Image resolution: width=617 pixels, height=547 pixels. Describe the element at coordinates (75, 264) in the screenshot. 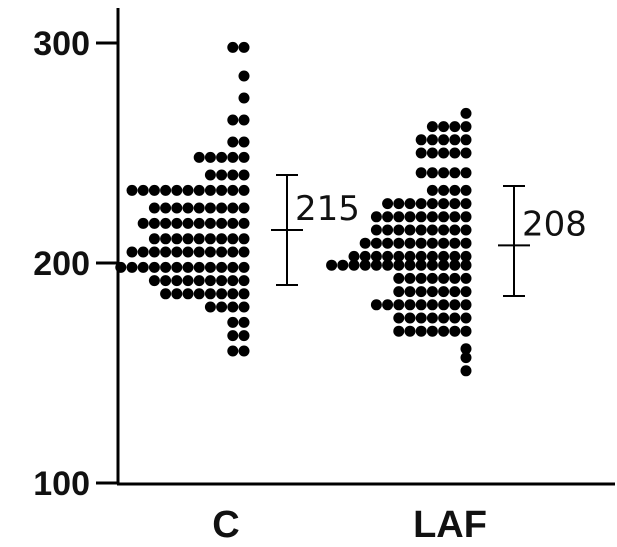

I see `y-ticks: 100 200 300` at that location.